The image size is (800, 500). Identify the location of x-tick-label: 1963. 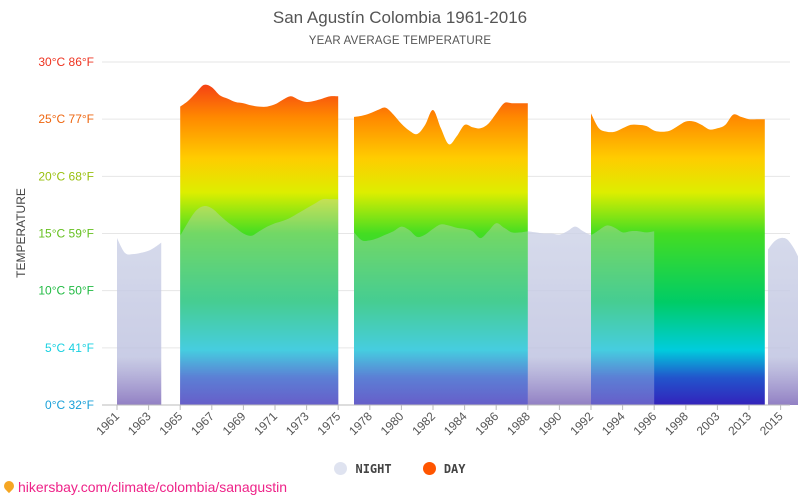
(139, 423).